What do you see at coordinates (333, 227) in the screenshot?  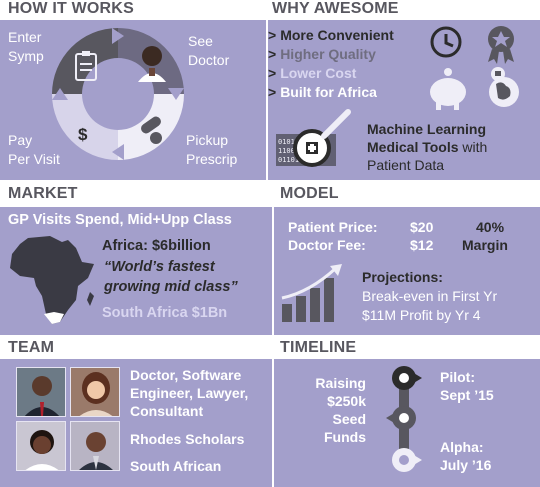 I see `patient-price-label: Patient Price:` at bounding box center [333, 227].